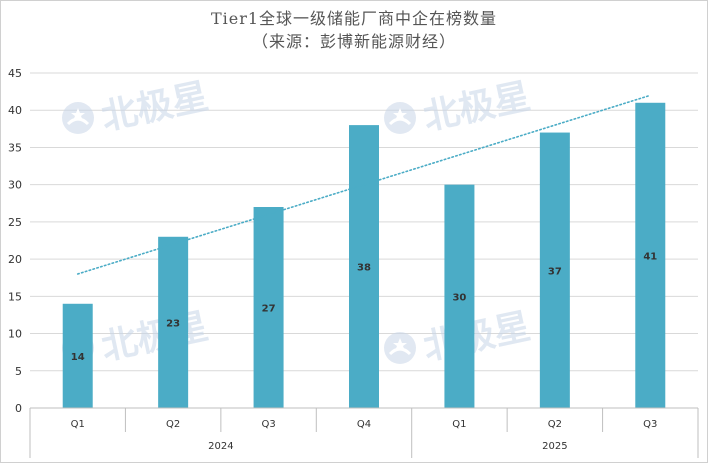 The height and width of the screenshot is (463, 708). I want to click on chart-subtitle: （来源：彭博新能源财经）, so click(353, 41).